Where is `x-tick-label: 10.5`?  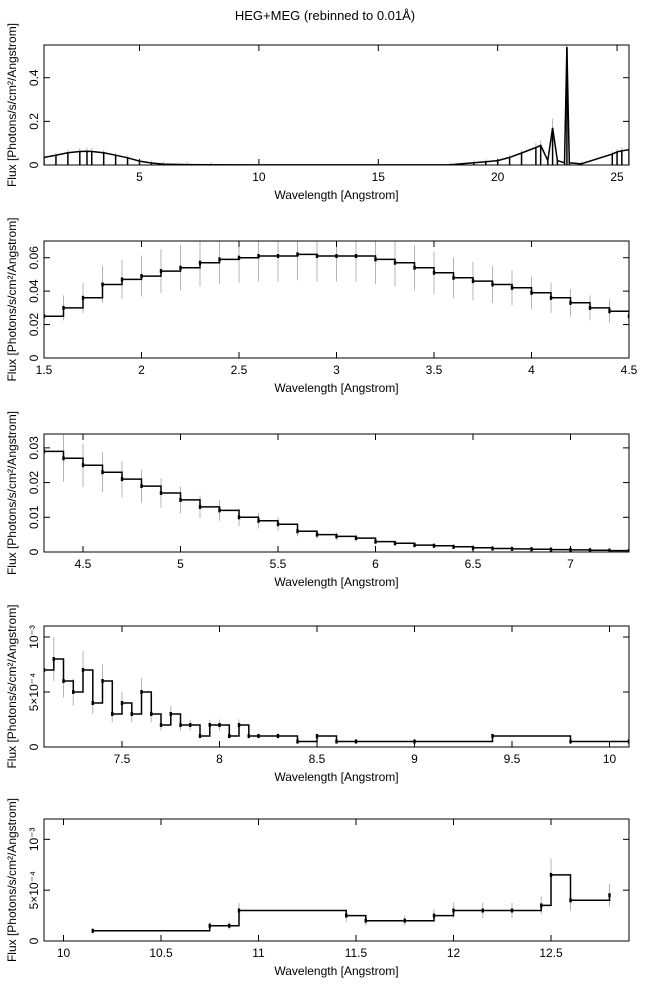 x-tick-label: 10.5 is located at coordinates (161, 953).